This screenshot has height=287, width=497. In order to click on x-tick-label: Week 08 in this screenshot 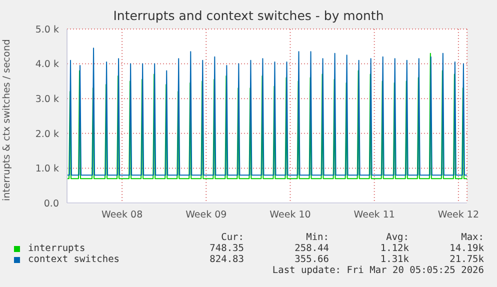, I will do `click(122, 215)`.